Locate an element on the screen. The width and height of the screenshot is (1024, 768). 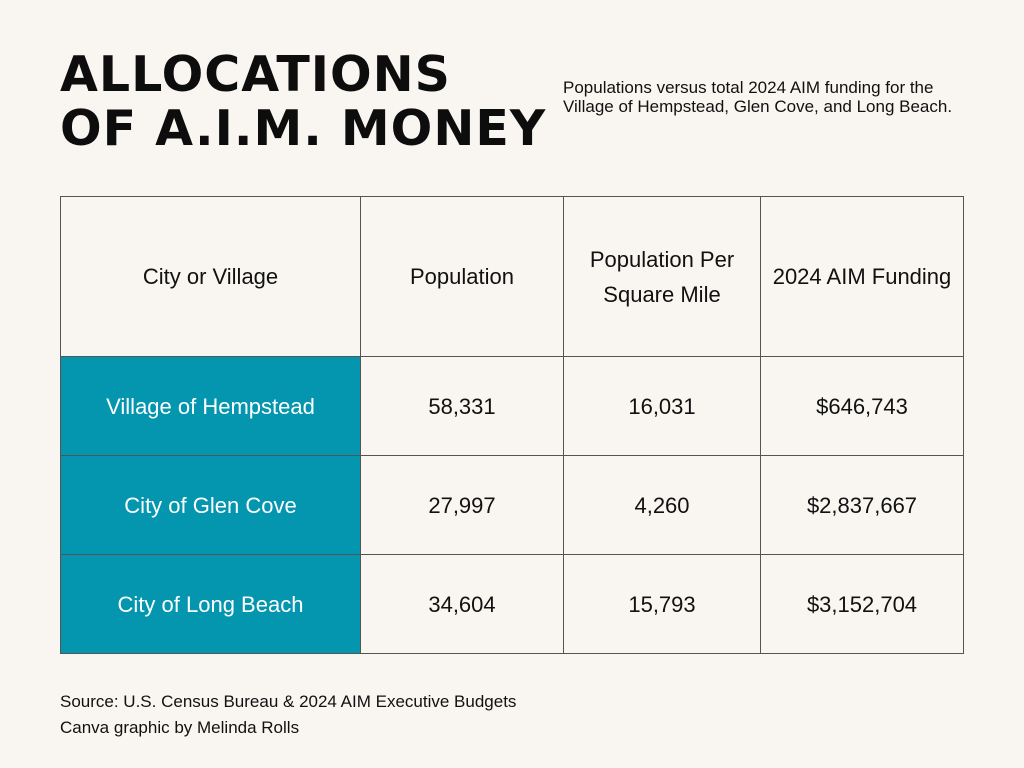
header-city-or-village: City or Village is located at coordinates (210, 276).